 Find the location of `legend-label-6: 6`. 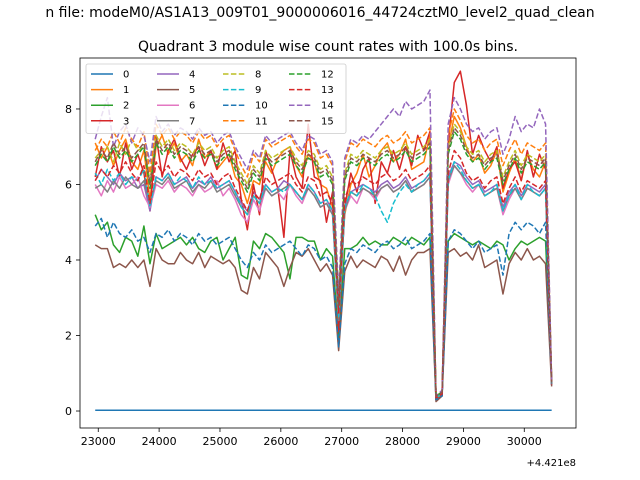

legend-label-6: 6 is located at coordinates (192, 106).